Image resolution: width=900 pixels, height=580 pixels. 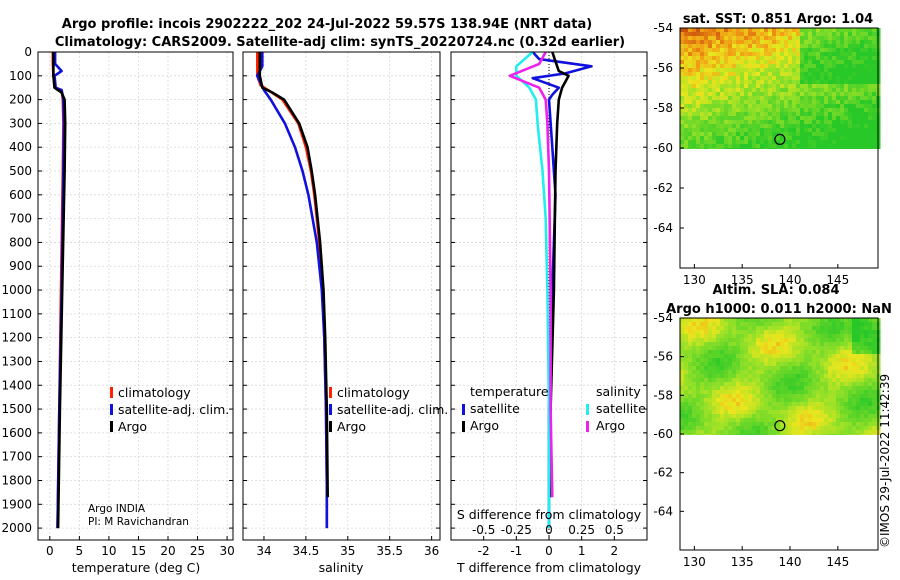 What do you see at coordinates (431, 551) in the screenshot?
I see `x-tick-label: 36` at bounding box center [431, 551].